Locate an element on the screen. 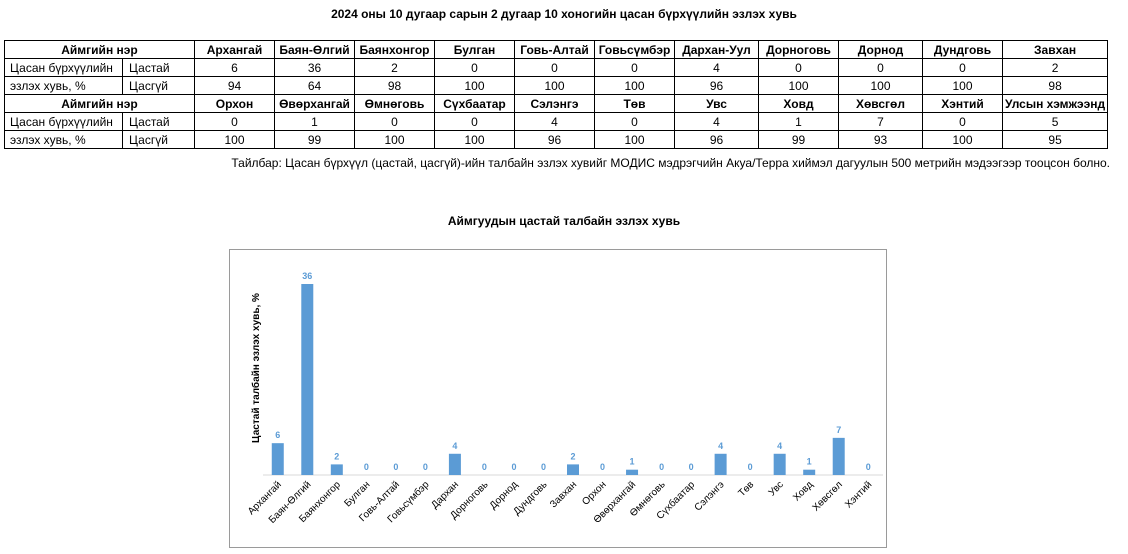  aimag-name-cell: Завхан is located at coordinates (1055, 49).